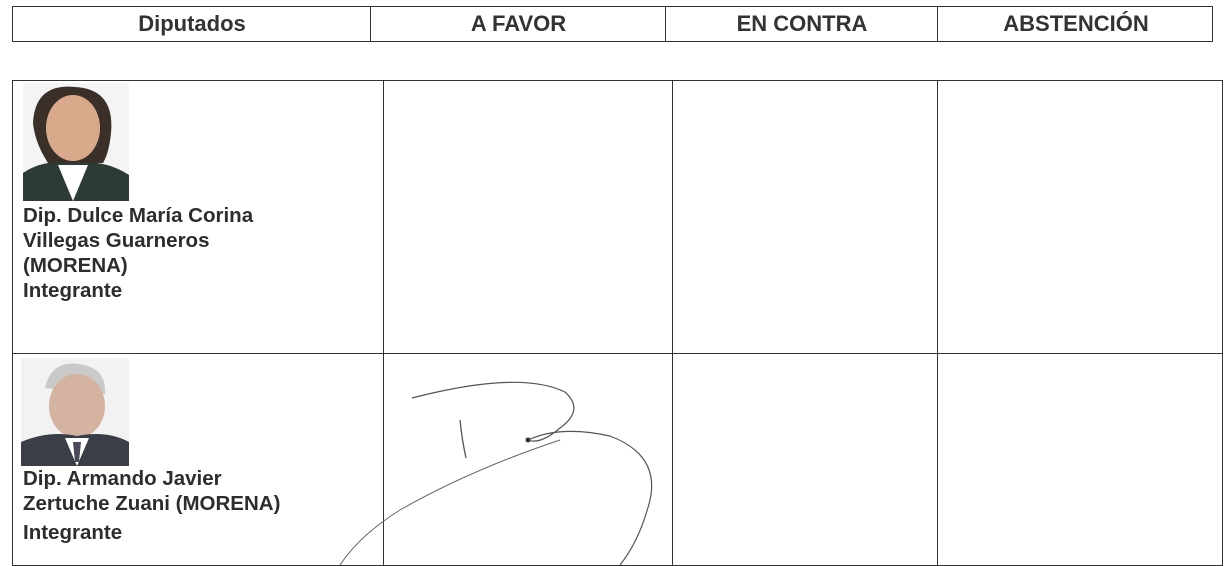 This screenshot has height=566, width=1225. Describe the element at coordinates (75, 265) in the screenshot. I see `deputy-name: (MORENA)` at that location.